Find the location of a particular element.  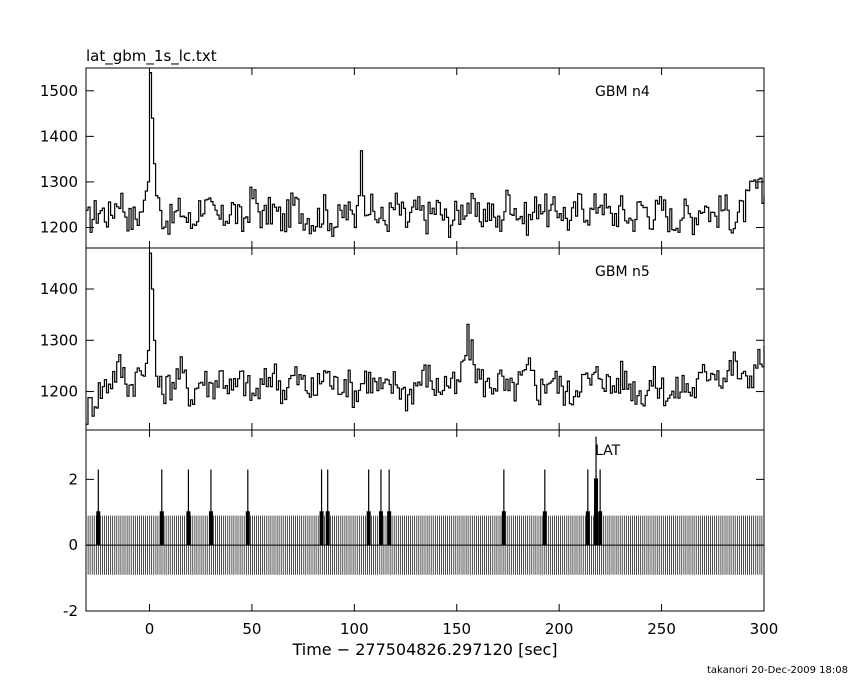

panel-label: GBM n5 is located at coordinates (622, 272).